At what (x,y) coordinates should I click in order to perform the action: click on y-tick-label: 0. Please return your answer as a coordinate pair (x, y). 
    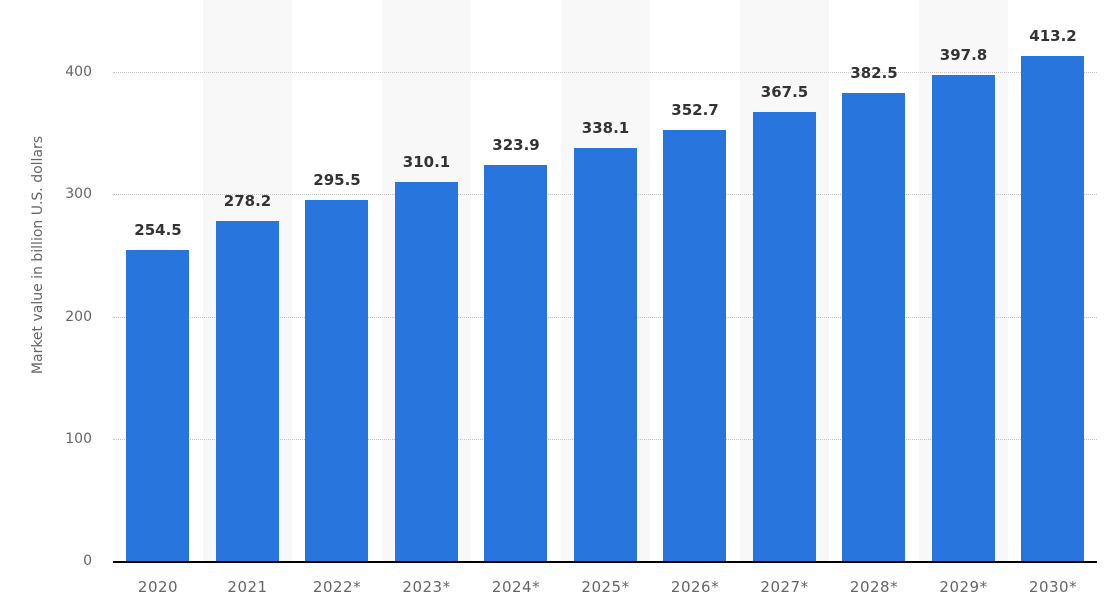
    Looking at the image, I should click on (87, 561).